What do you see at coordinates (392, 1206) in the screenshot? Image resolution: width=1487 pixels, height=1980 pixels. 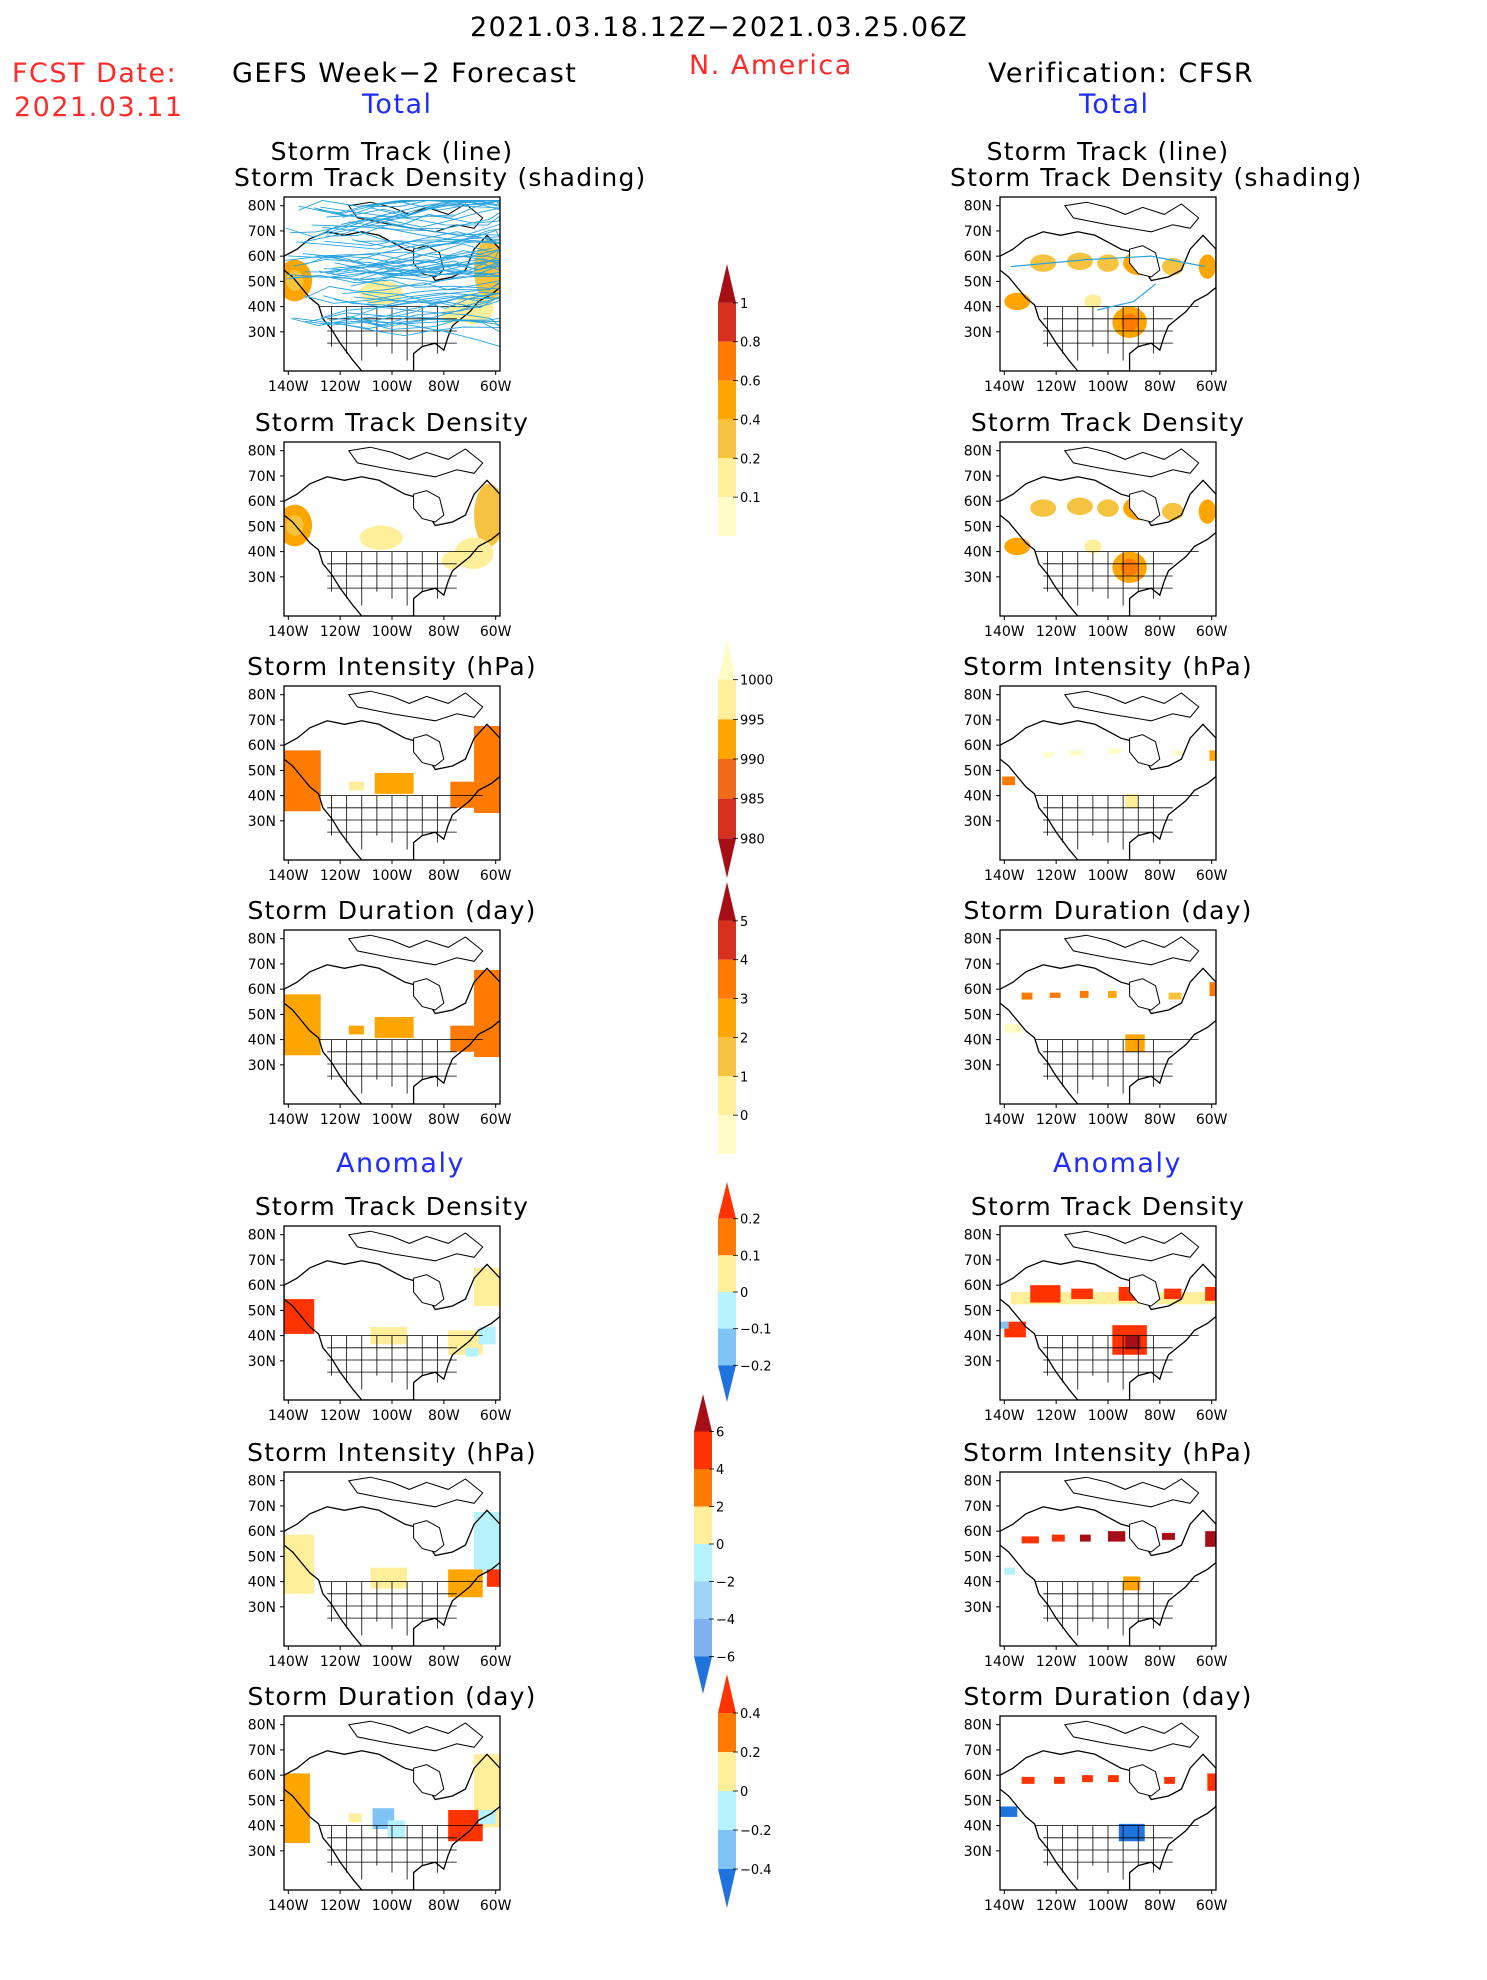 I see `panel-title: Storm Track Density` at bounding box center [392, 1206].